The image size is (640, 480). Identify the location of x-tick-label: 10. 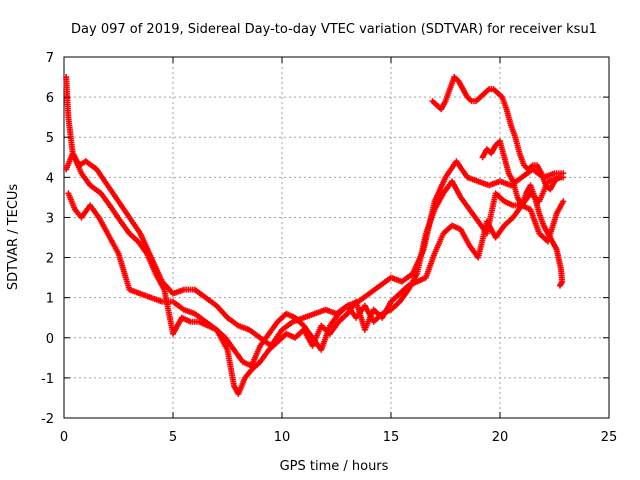
(282, 437).